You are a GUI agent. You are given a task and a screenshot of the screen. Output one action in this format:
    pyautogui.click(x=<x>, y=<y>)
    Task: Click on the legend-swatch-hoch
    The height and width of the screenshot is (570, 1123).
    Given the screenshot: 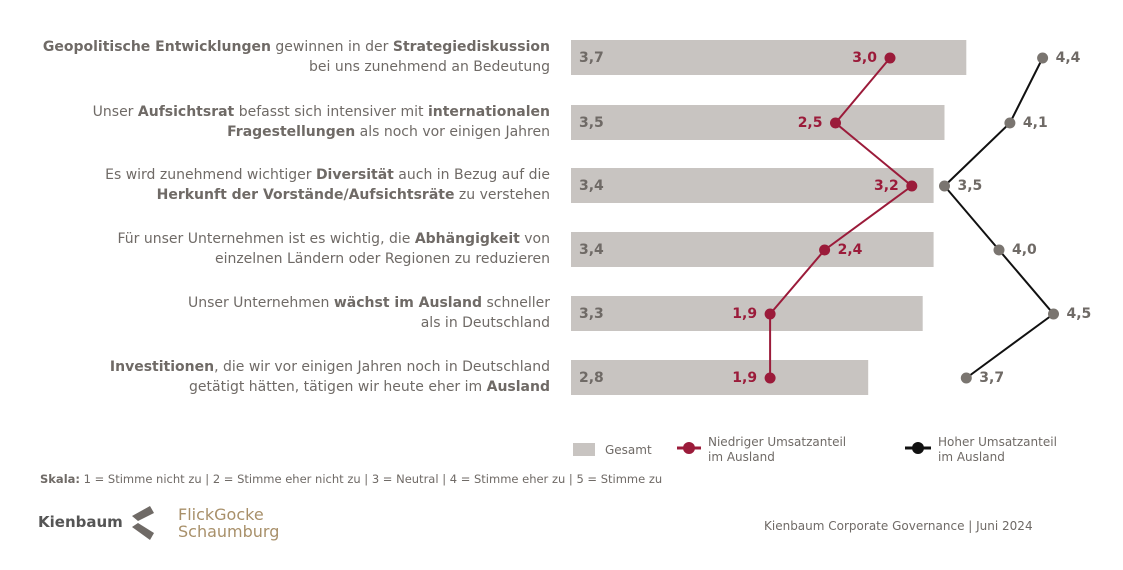 What is the action you would take?
    pyautogui.click(x=918, y=448)
    